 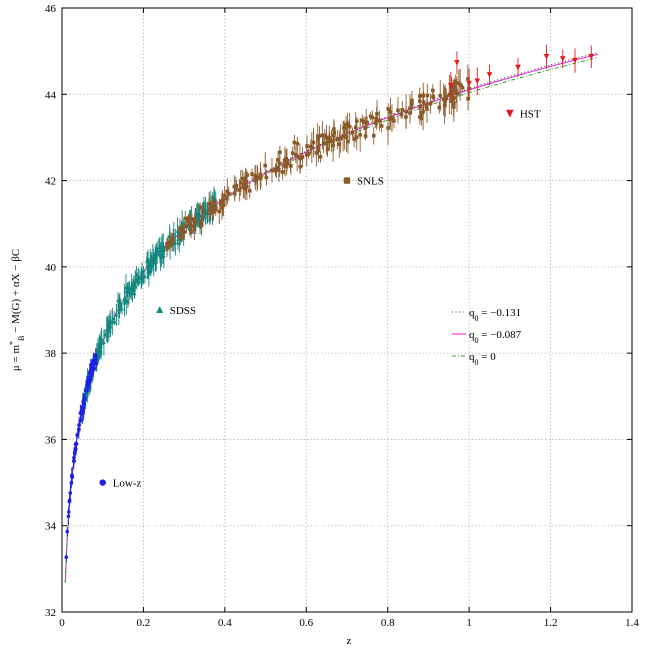 What do you see at coordinates (51, 268) in the screenshot?
I see `y-tick-label: 40` at bounding box center [51, 268].